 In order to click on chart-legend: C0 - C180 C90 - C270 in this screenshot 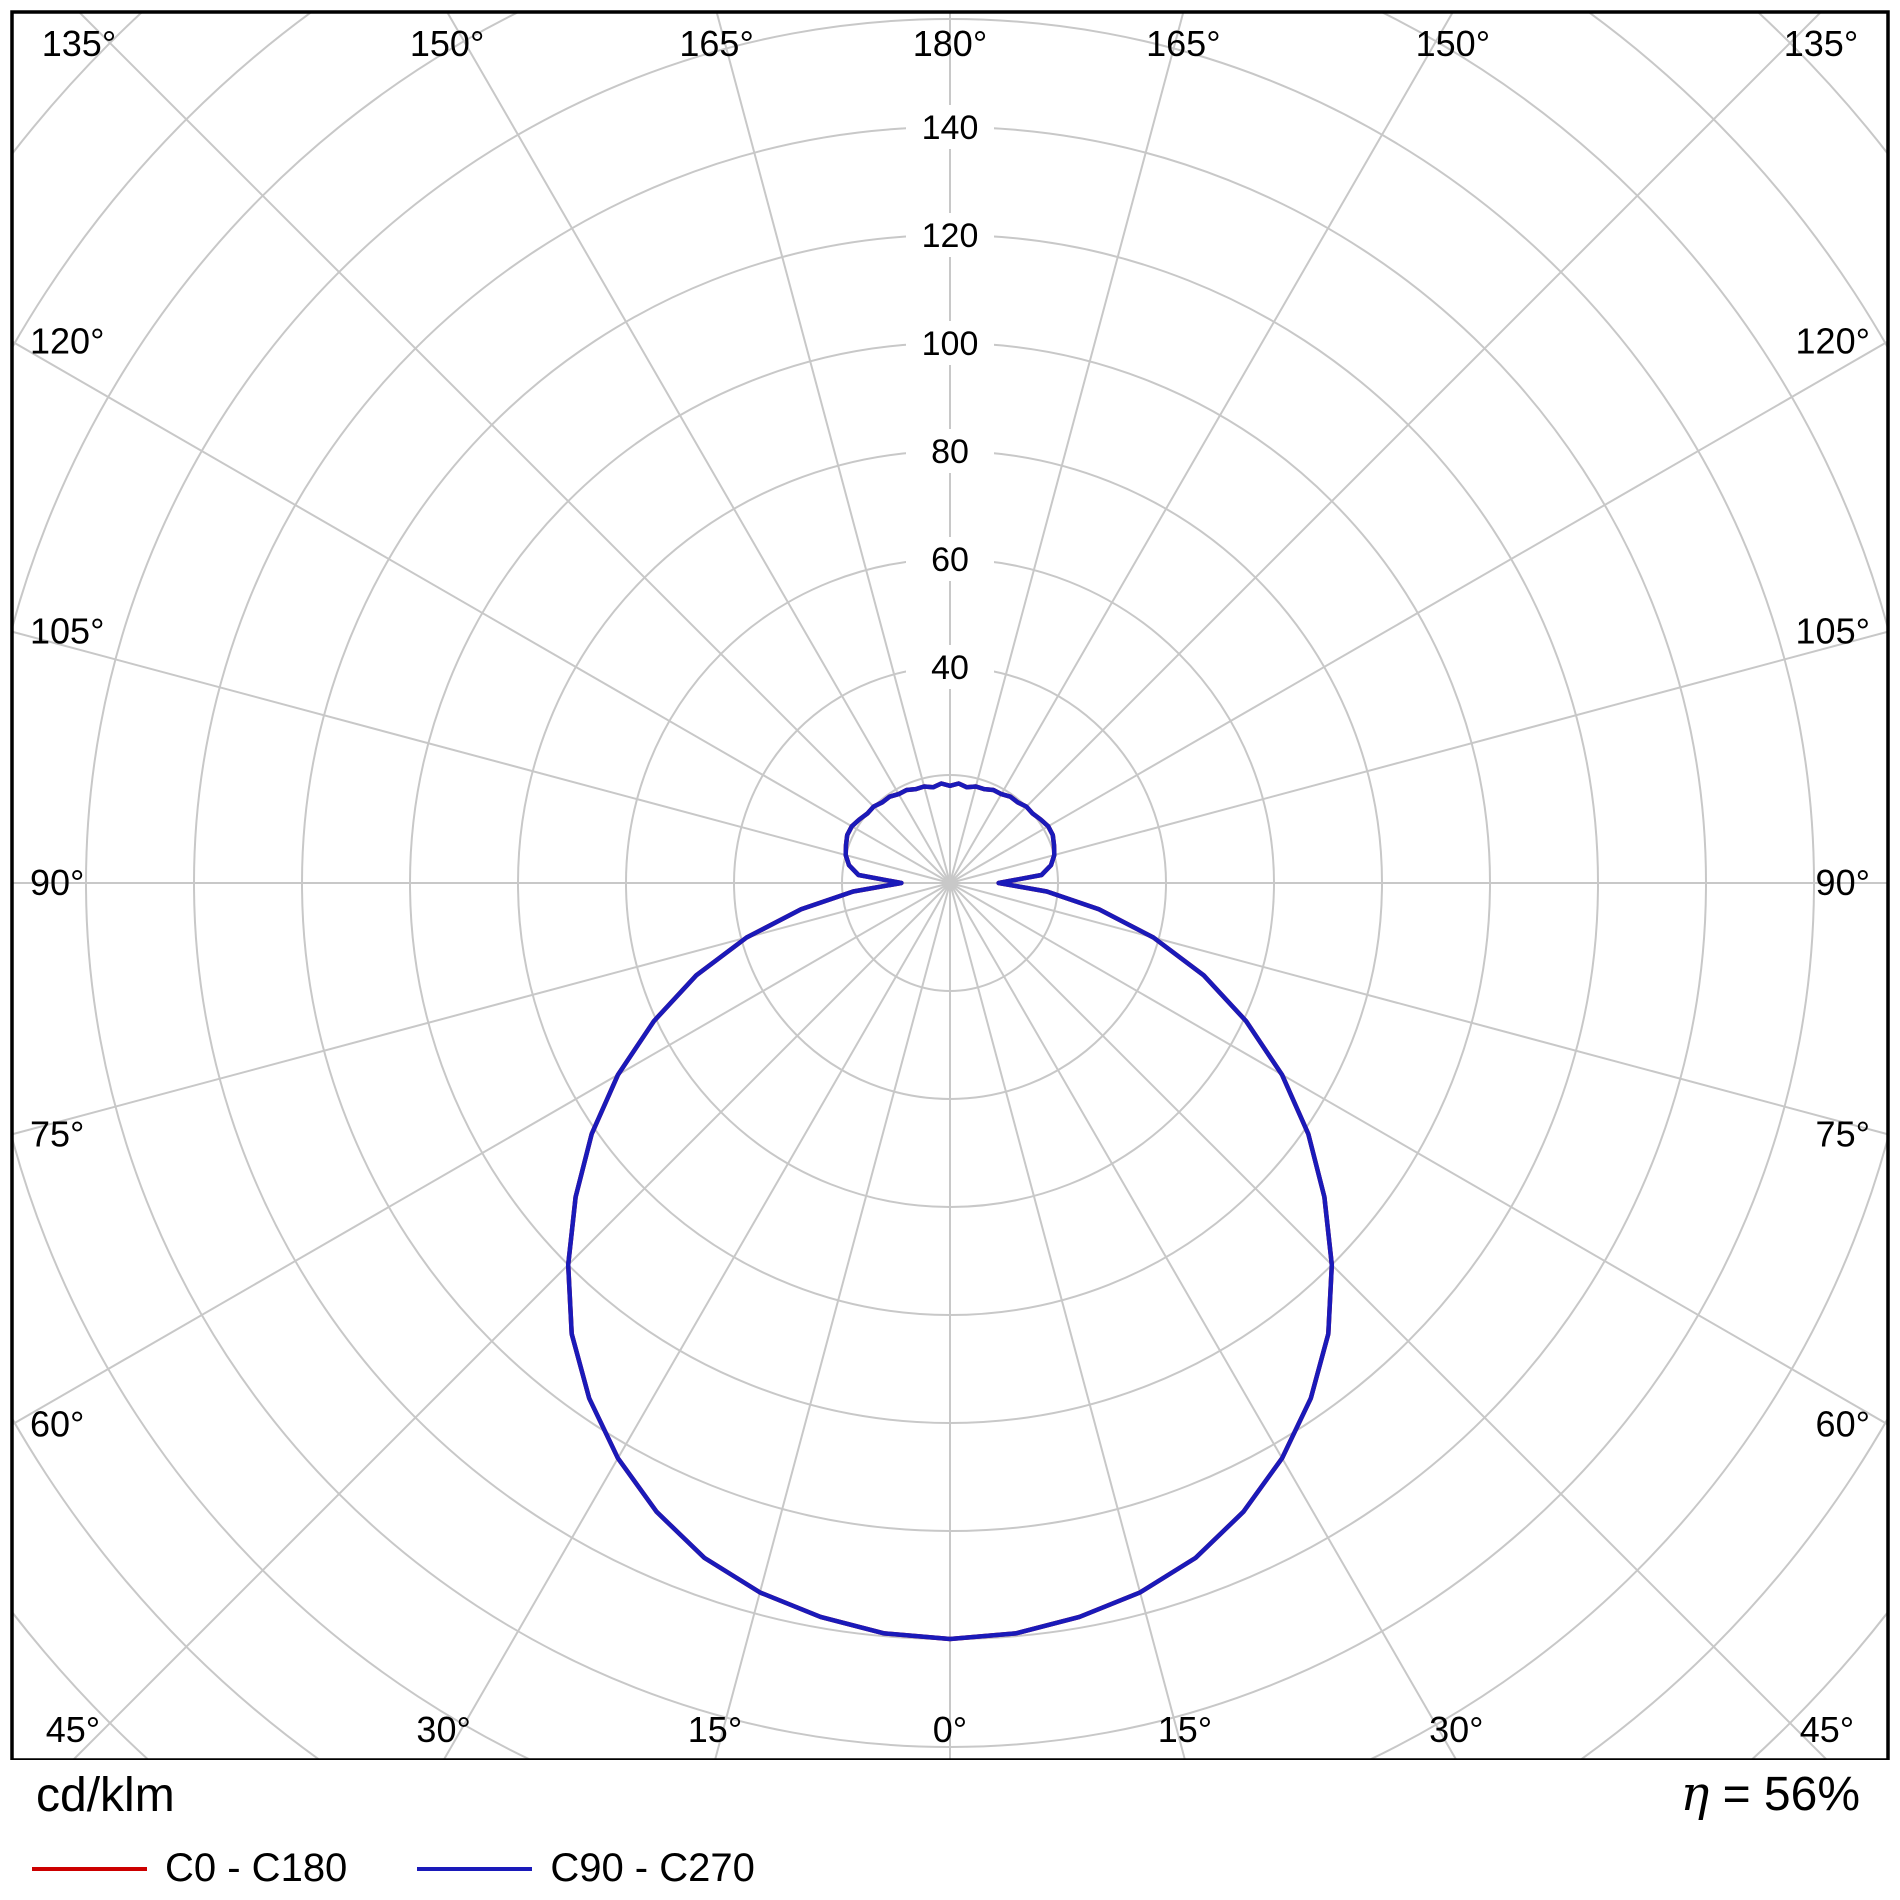, I will do `click(393, 1868)`.